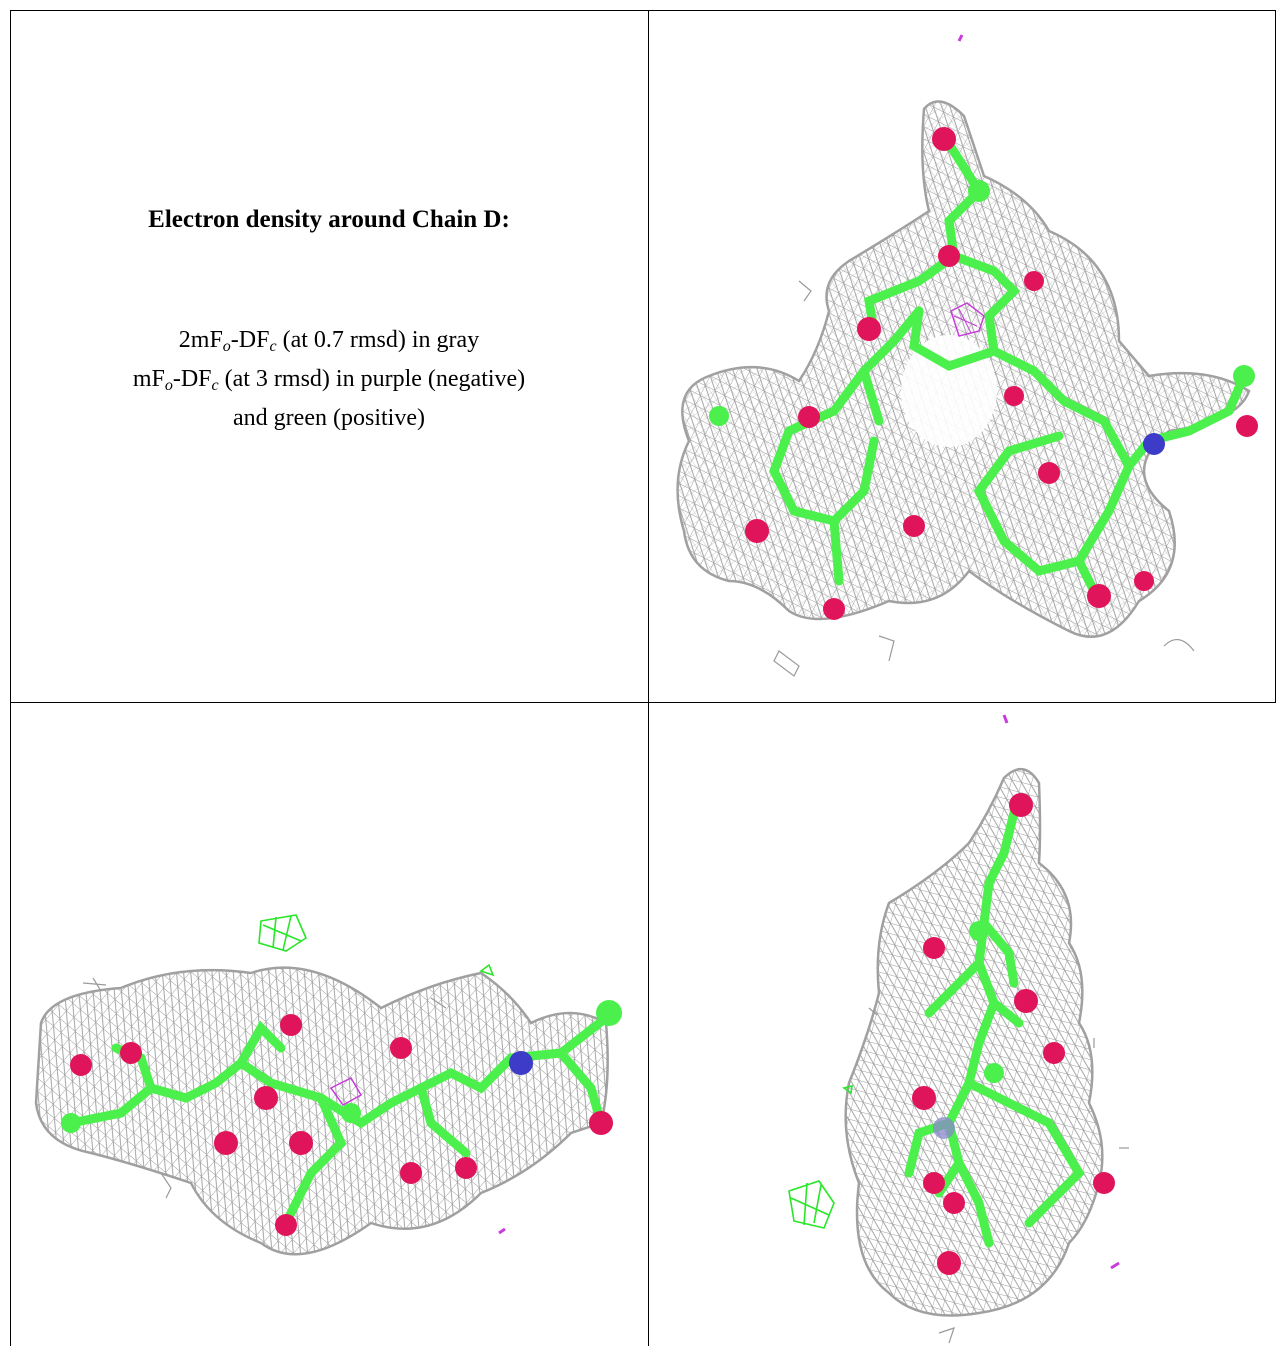  Describe the element at coordinates (372, 379) in the screenshot. I see `legend-diff-suffix: (at 3 rmsd) in purple (negative)` at that location.